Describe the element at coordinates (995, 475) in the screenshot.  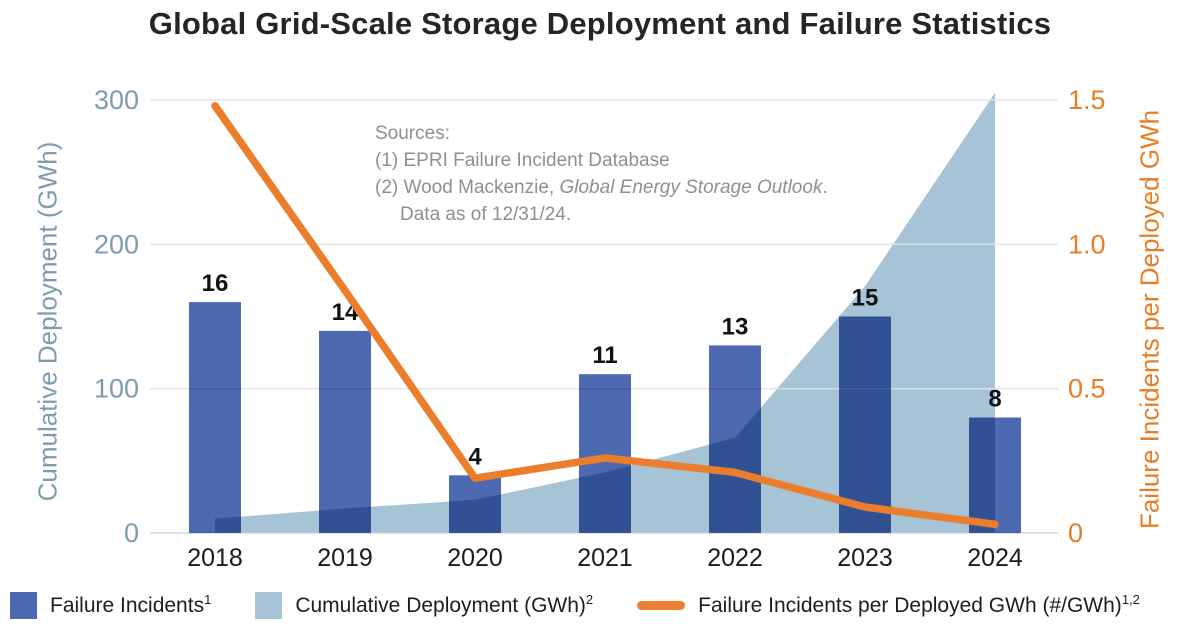
I see `bar-2024` at that location.